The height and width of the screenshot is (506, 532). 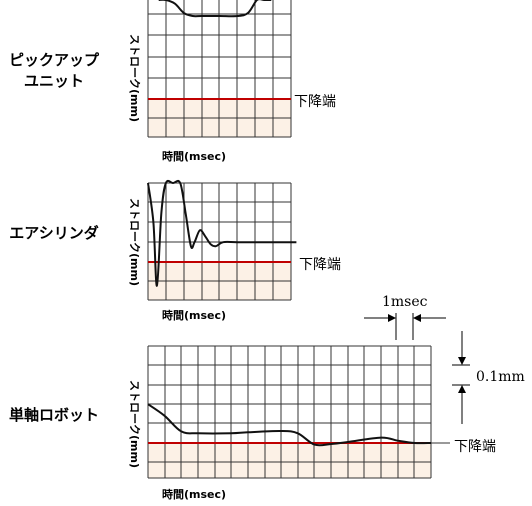 I want to click on curve-pickup, so click(x=215, y=9).